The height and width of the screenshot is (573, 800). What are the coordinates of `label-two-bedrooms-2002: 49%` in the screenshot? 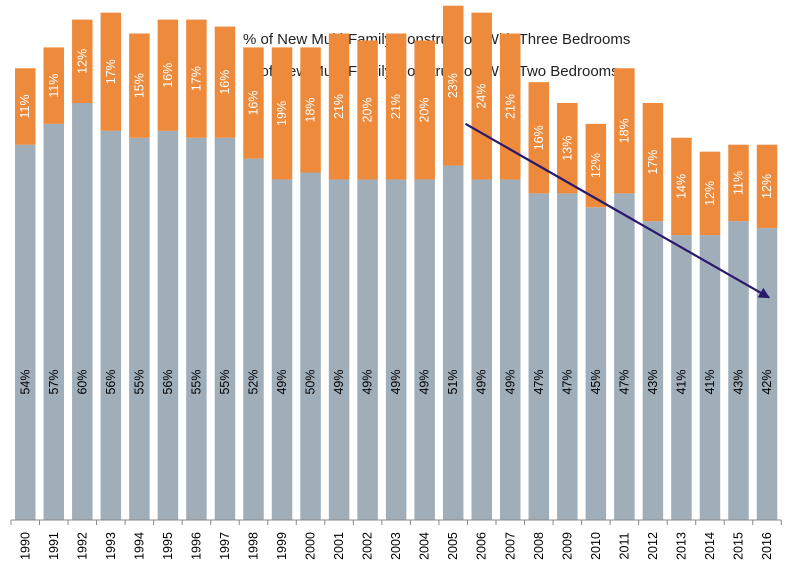 It's located at (368, 381).